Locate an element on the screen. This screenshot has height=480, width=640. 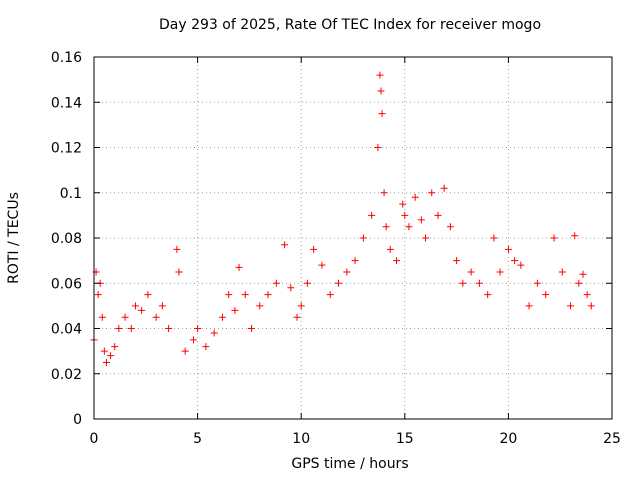
y-tick-label: 0.02 is located at coordinates (66, 375).